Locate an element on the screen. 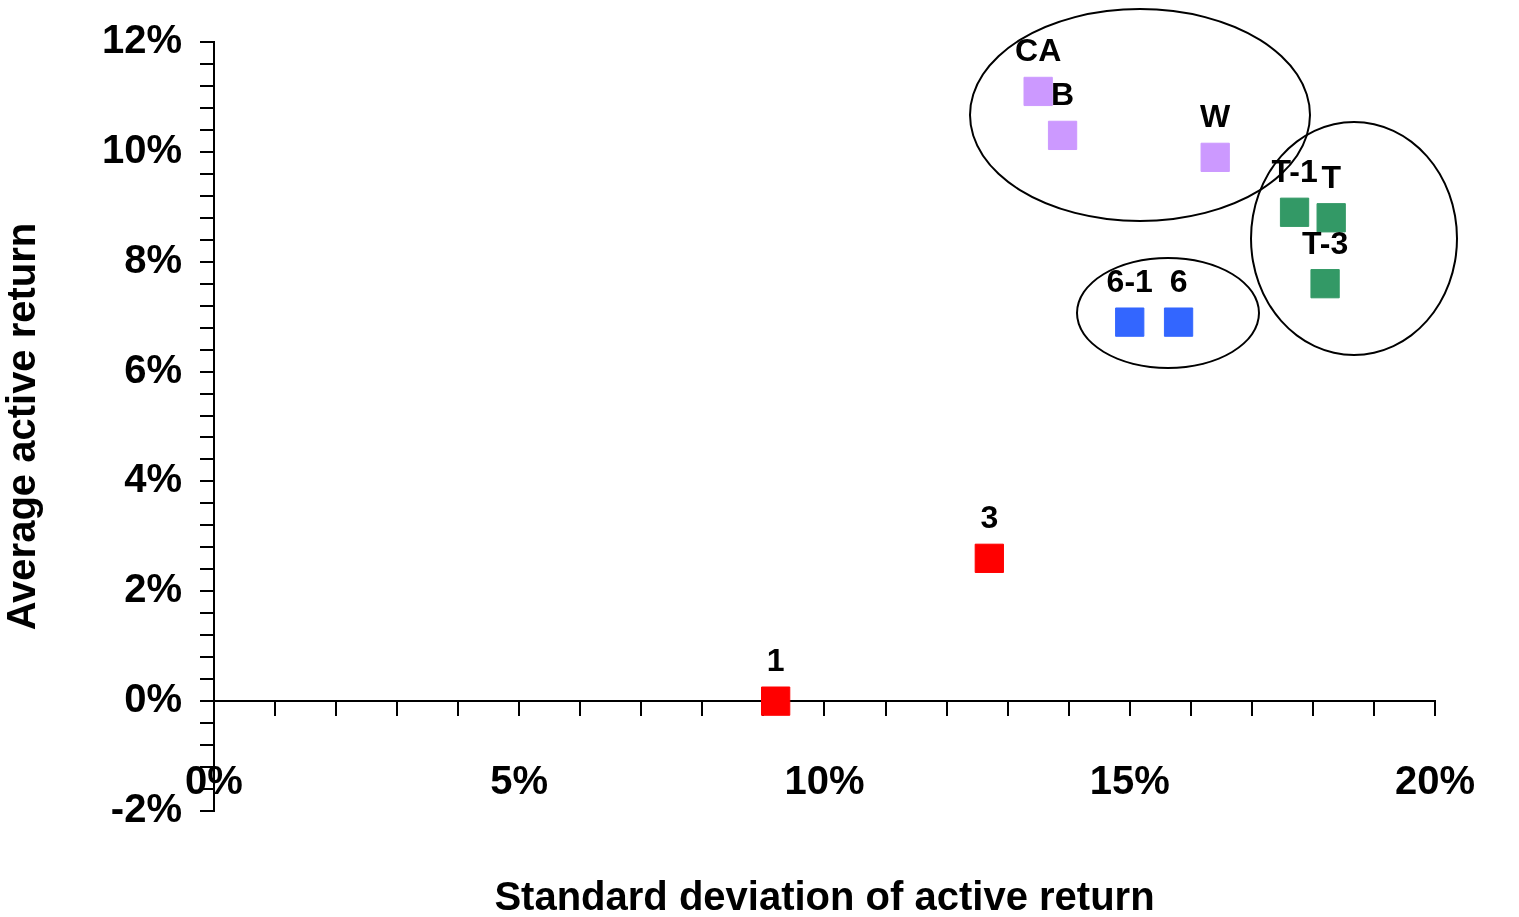 Image resolution: width=1519 pixels, height=917 pixels. y-tick-label: 8% is located at coordinates (153, 258).